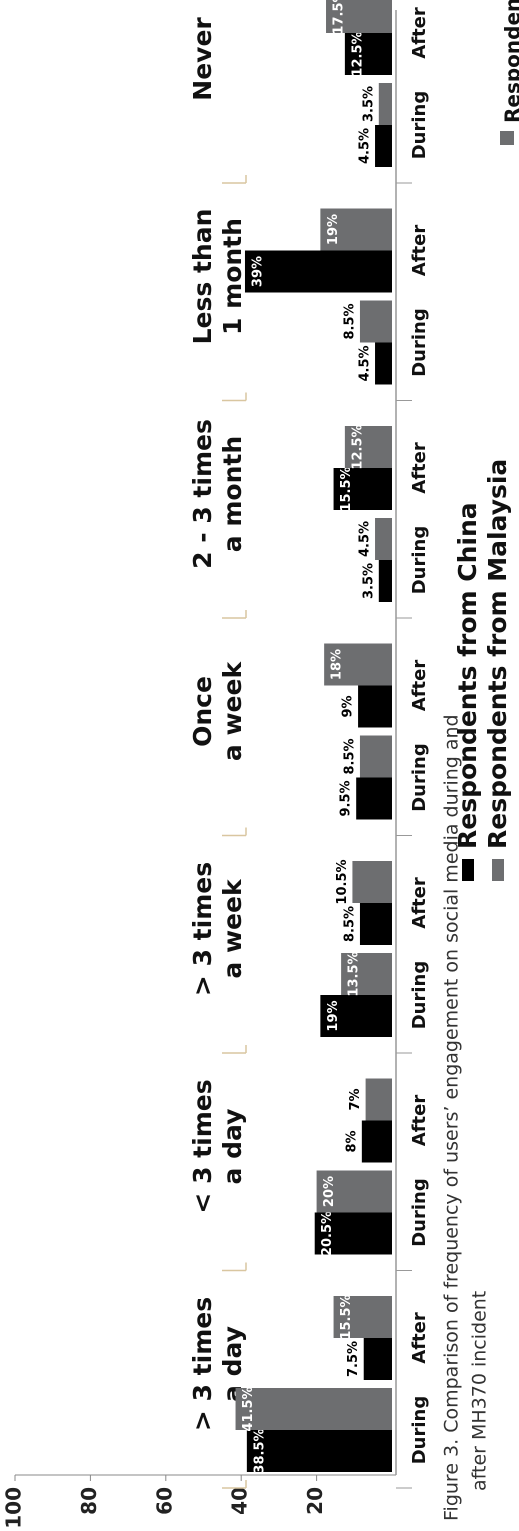 This screenshot has width=519, height=1531. Describe the element at coordinates (259, 1450) in the screenshot. I see `value-label: 38.5%` at that location.